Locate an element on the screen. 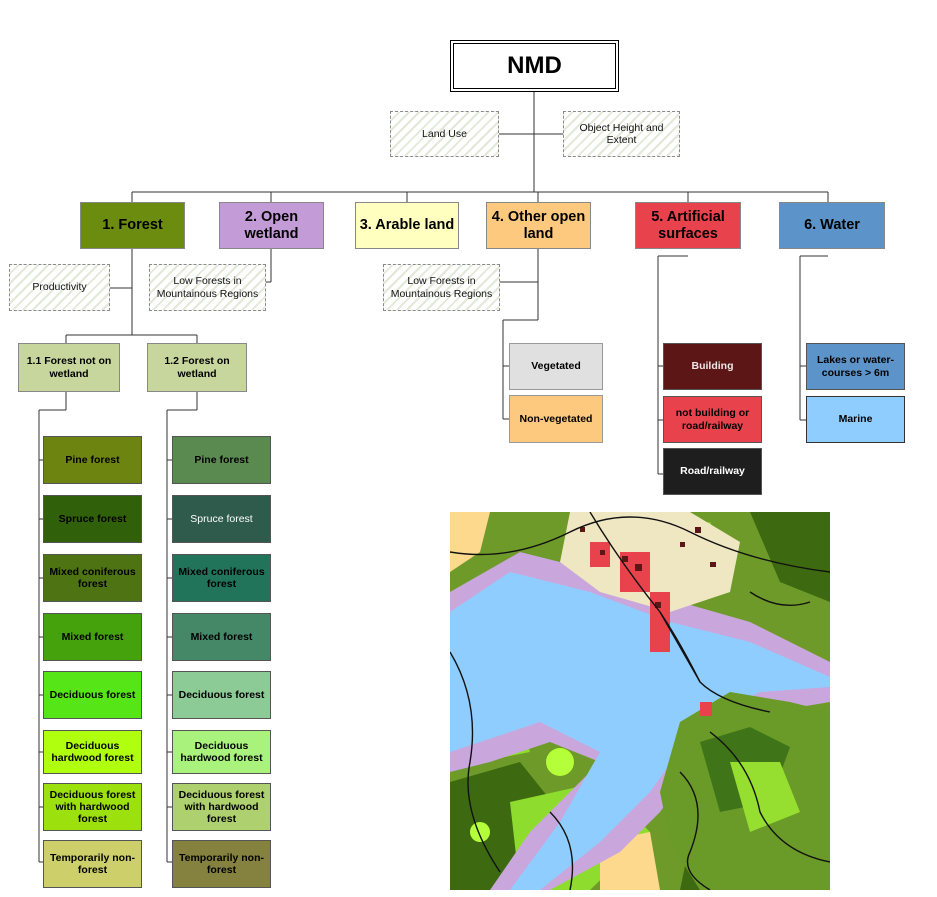 This screenshot has height=897, width=937. object-height-note: Object Height and Extent is located at coordinates (621, 134).